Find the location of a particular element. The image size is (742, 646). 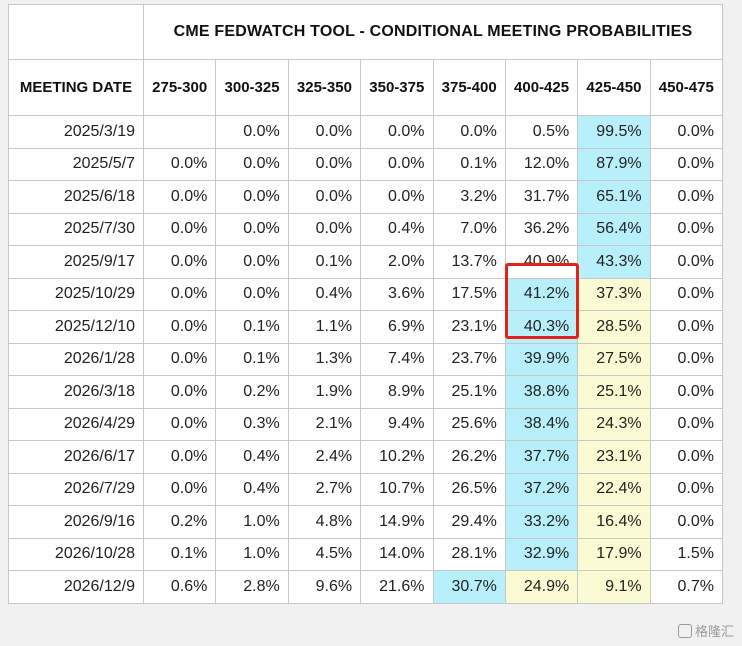

probability-cell: 65.1% is located at coordinates (614, 197).